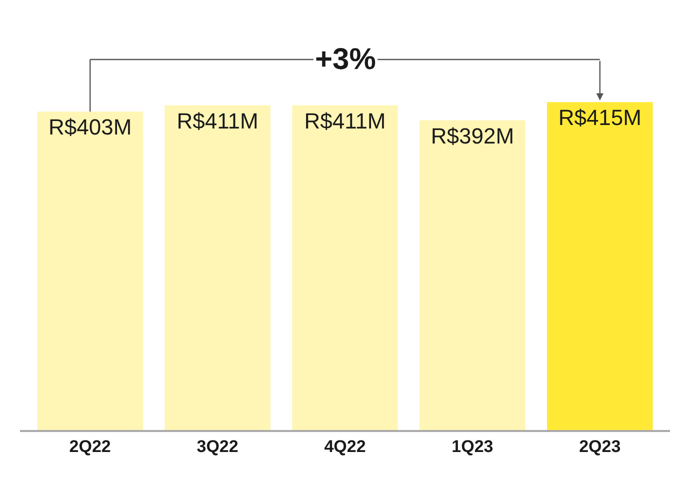 Image resolution: width=690 pixels, height=490 pixels. Describe the element at coordinates (345, 59) in the screenshot. I see `text: +3%` at that location.